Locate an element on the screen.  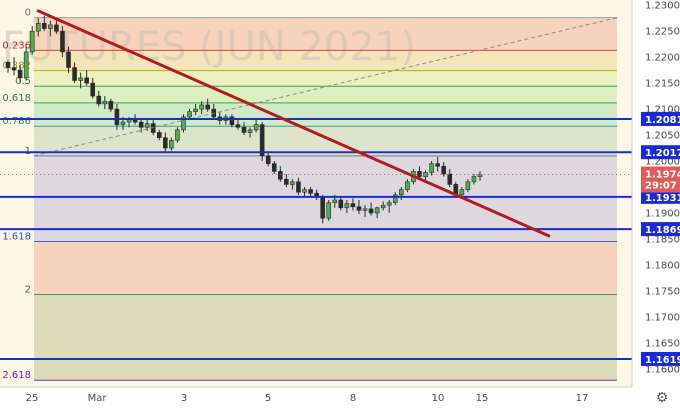
x-tick-label: 25 is located at coordinates (32, 398).